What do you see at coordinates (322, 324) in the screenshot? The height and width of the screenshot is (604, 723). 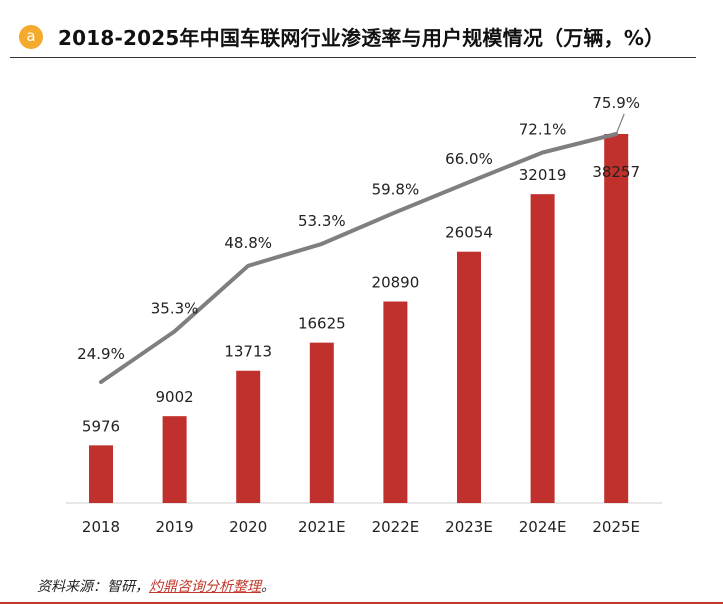 I see `bar-value-label: 16625` at bounding box center [322, 324].